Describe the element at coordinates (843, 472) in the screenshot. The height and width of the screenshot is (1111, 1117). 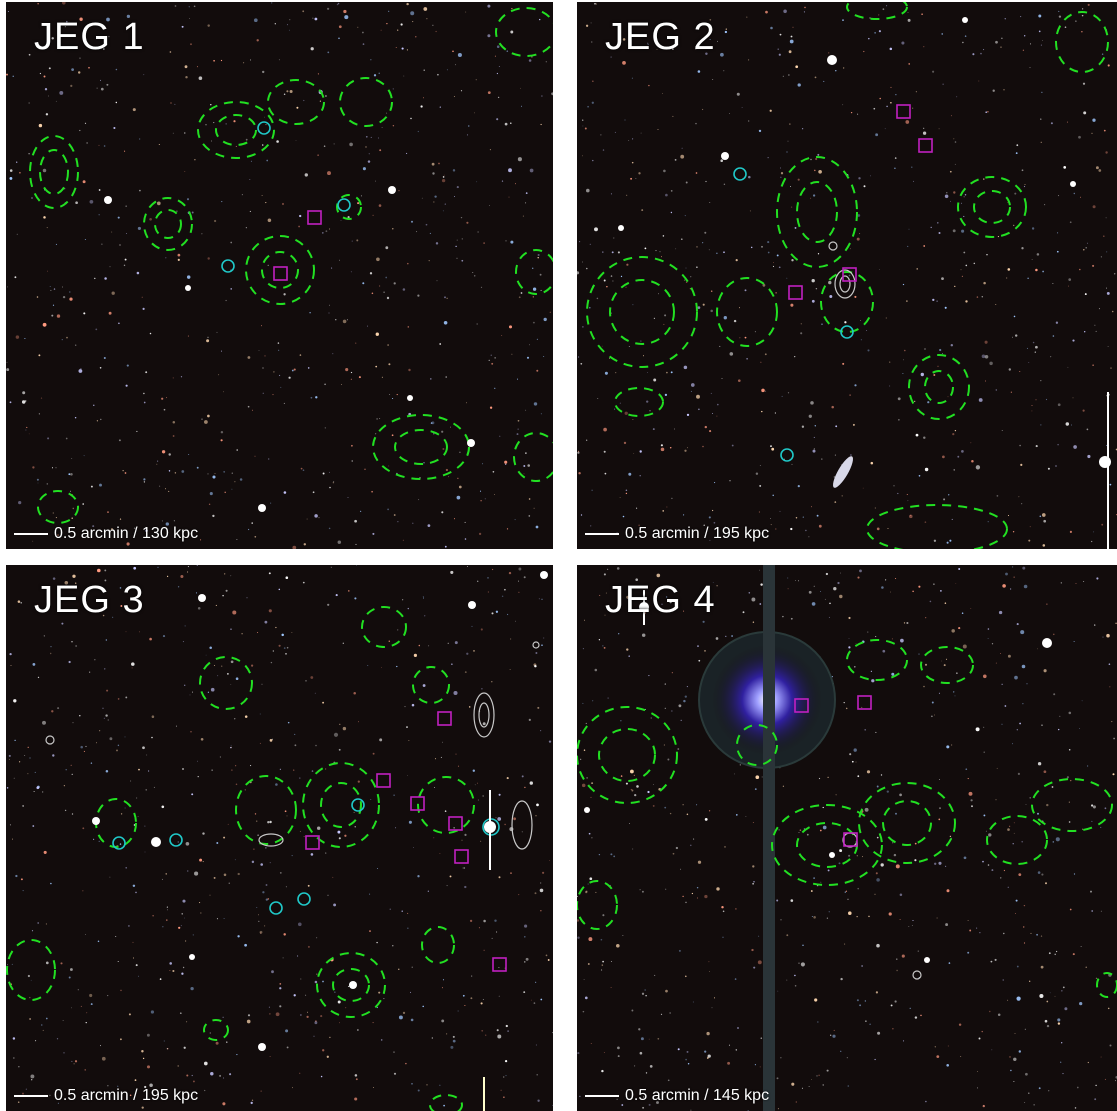
I see `edge-on-galaxy` at that location.